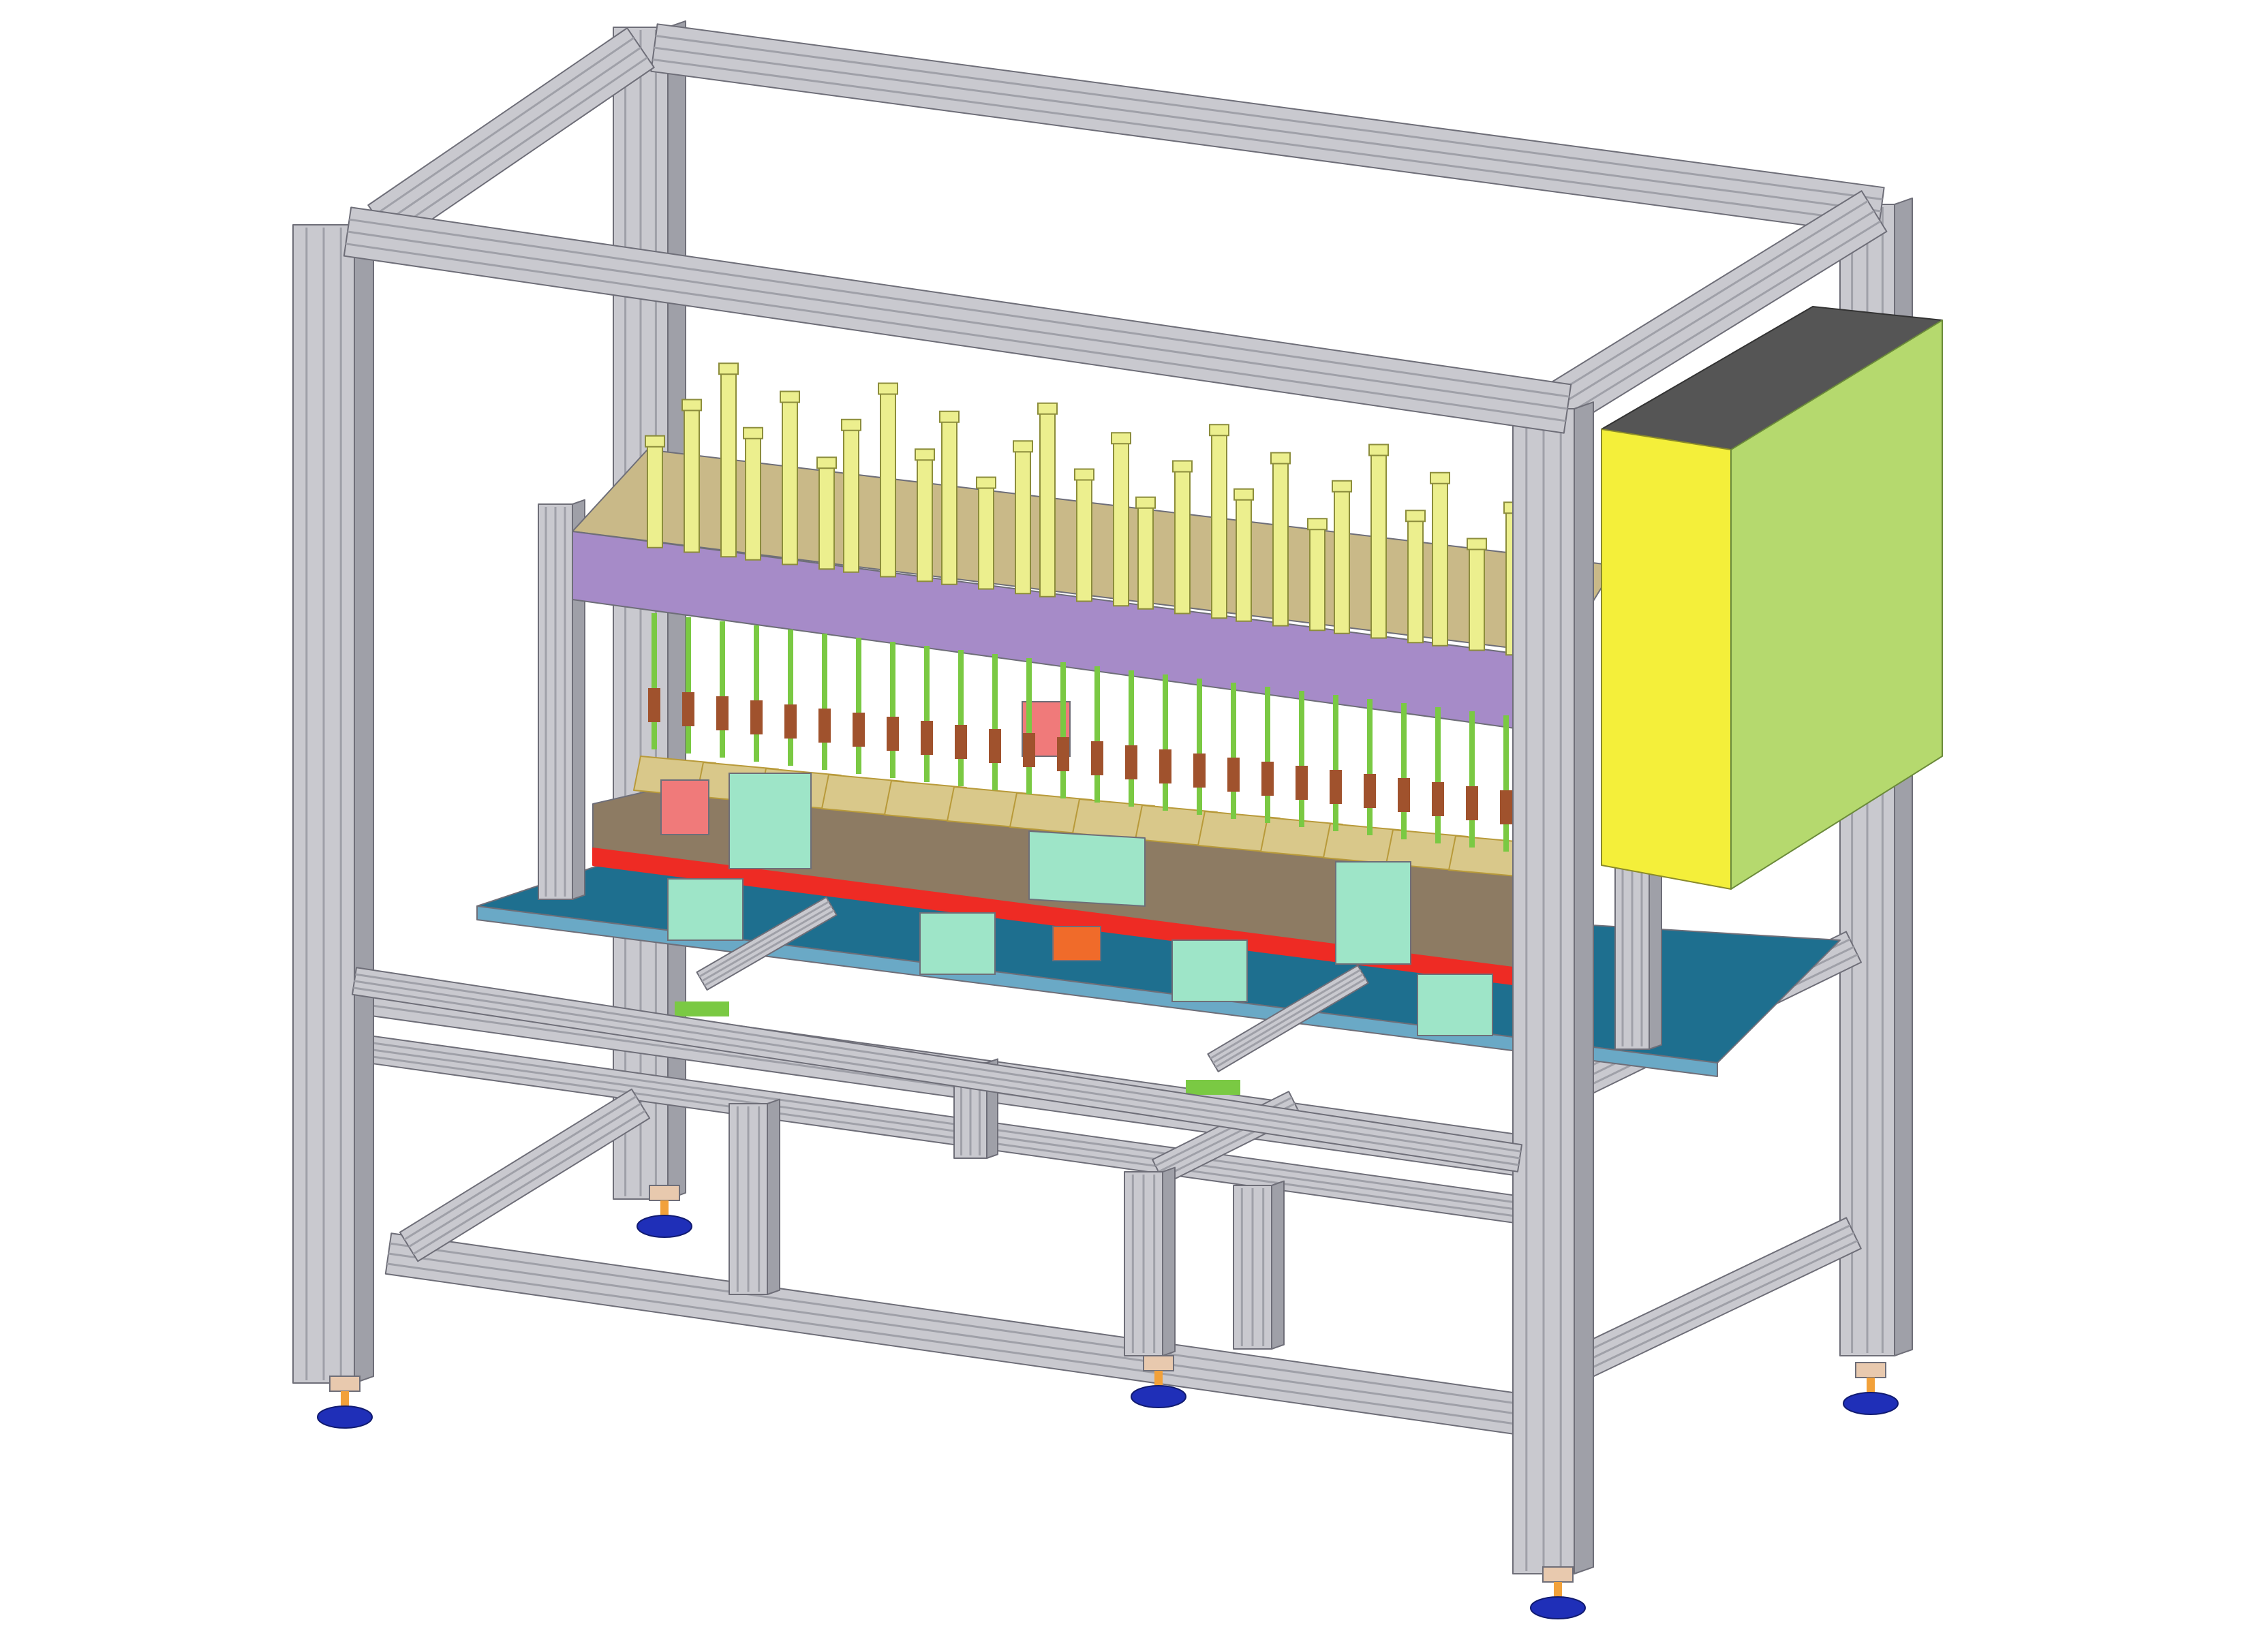 The width and height of the screenshot is (2268, 1631). I want to click on front-mid-beam-groove, so click(936, 1076).